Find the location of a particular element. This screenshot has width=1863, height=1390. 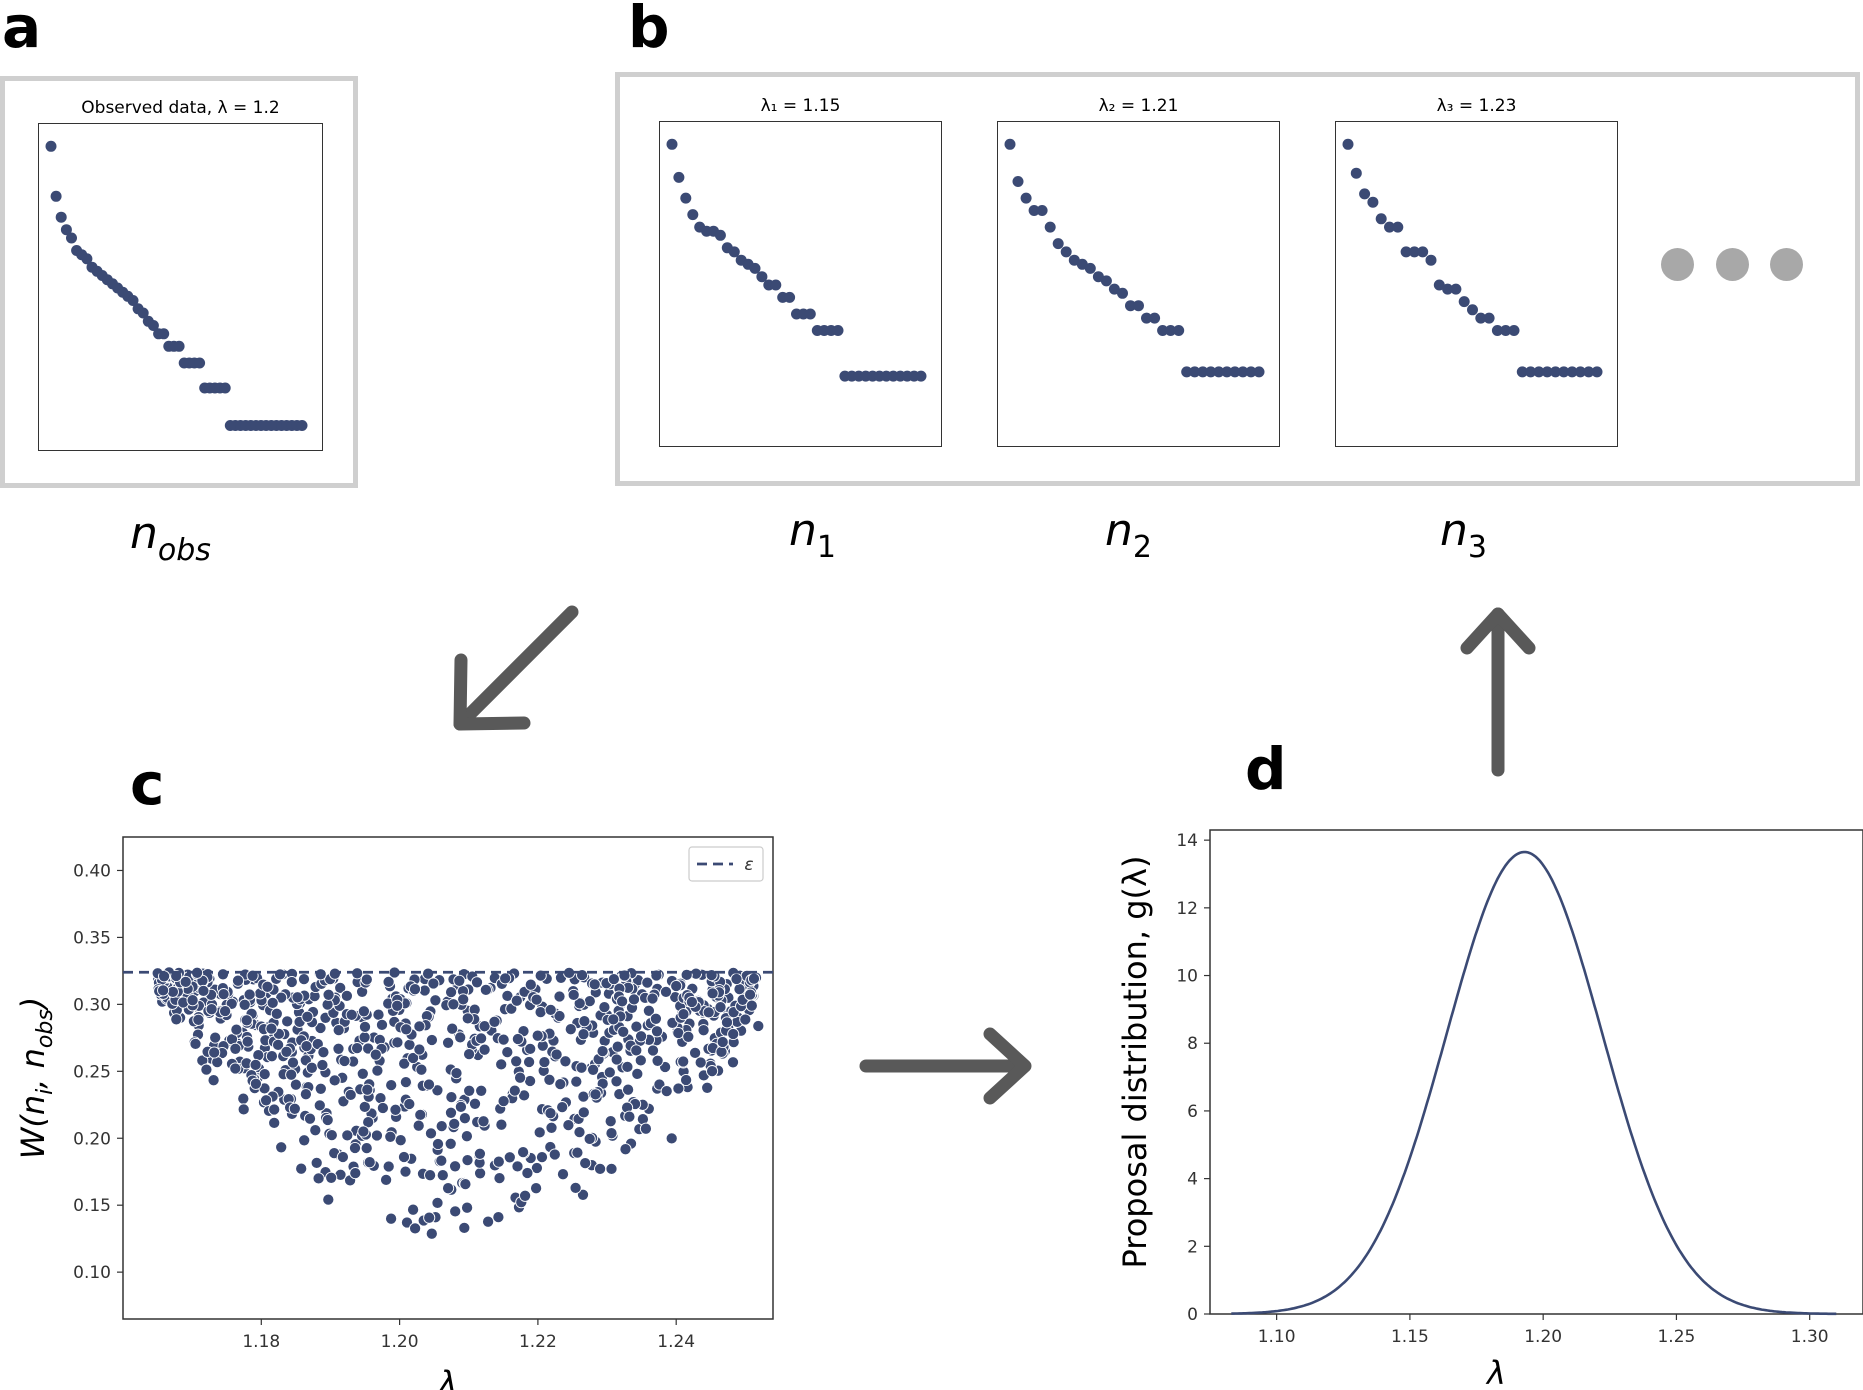

d-xtick-label: 1.20 is located at coordinates (1543, 1337).